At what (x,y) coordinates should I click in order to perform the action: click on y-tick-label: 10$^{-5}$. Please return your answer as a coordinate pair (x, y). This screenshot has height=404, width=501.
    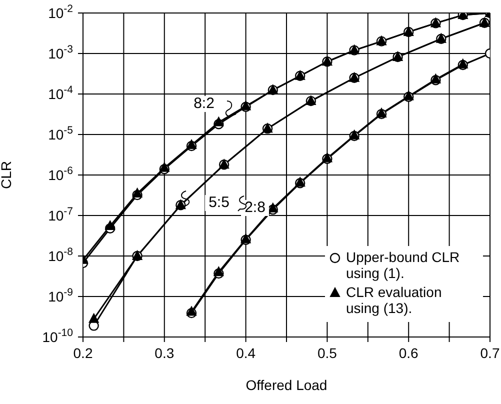
    Looking at the image, I should click on (61, 133).